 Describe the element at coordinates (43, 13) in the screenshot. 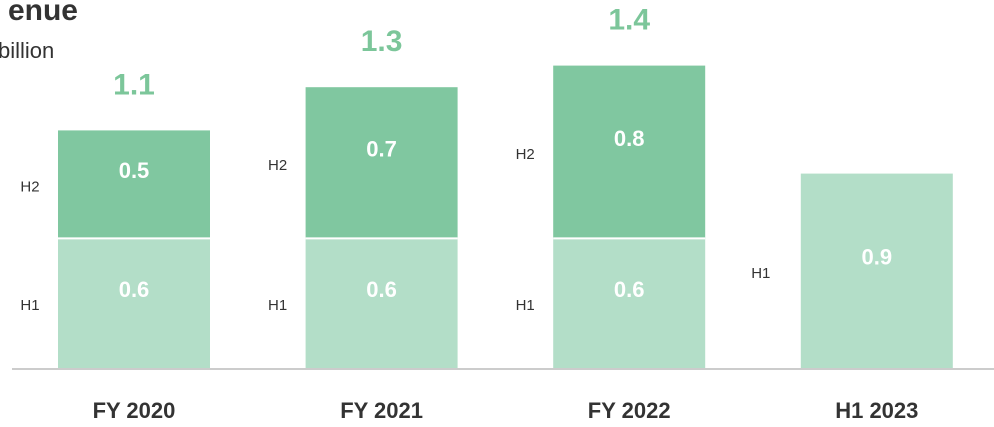

I see `chart-title: enue` at that location.